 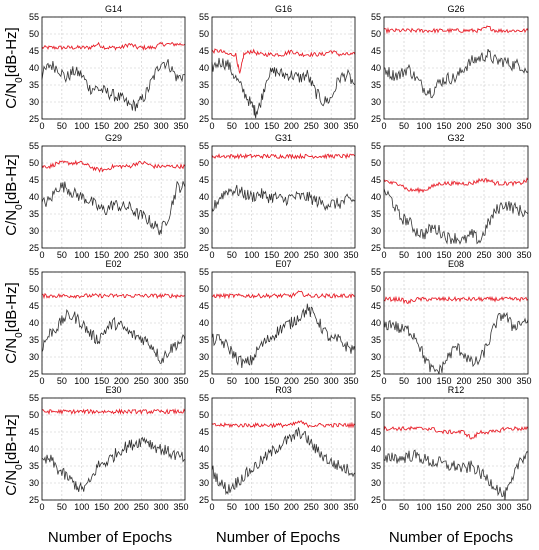 I want to click on series-lower-E02, so click(x=113, y=336).